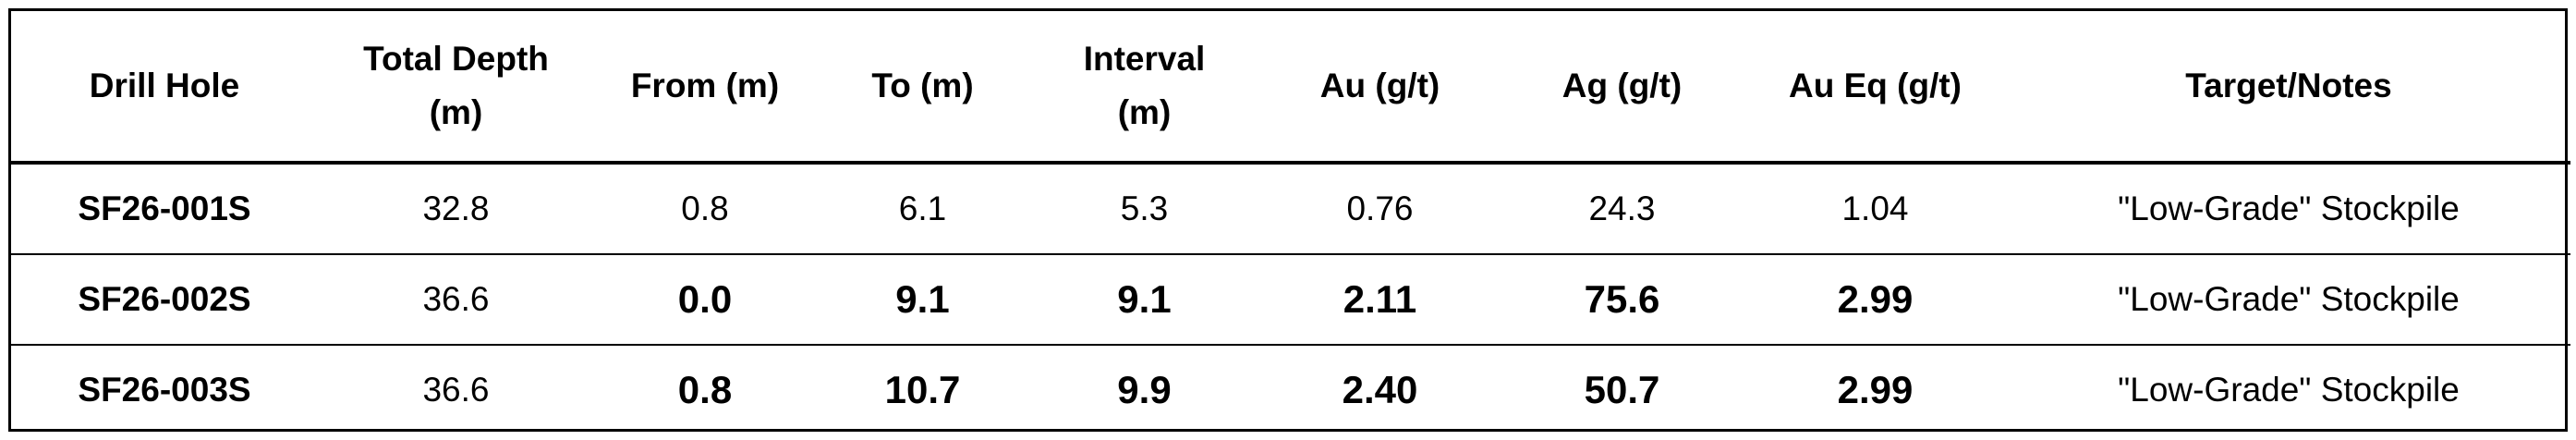  I want to click on header-cell: Interval (m), so click(1144, 88).